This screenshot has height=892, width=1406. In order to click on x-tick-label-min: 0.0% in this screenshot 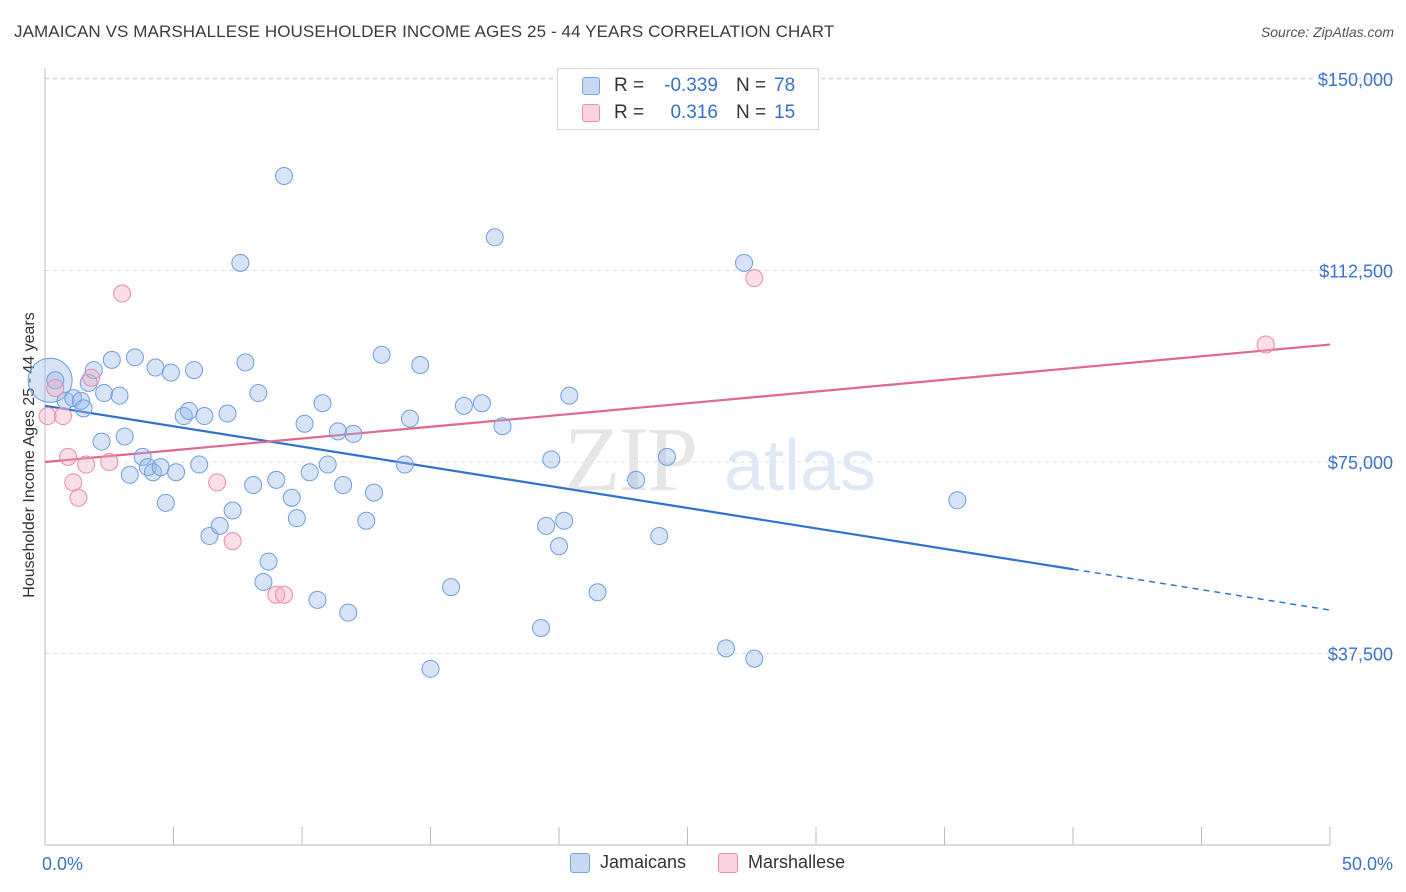, I will do `click(62, 864)`.